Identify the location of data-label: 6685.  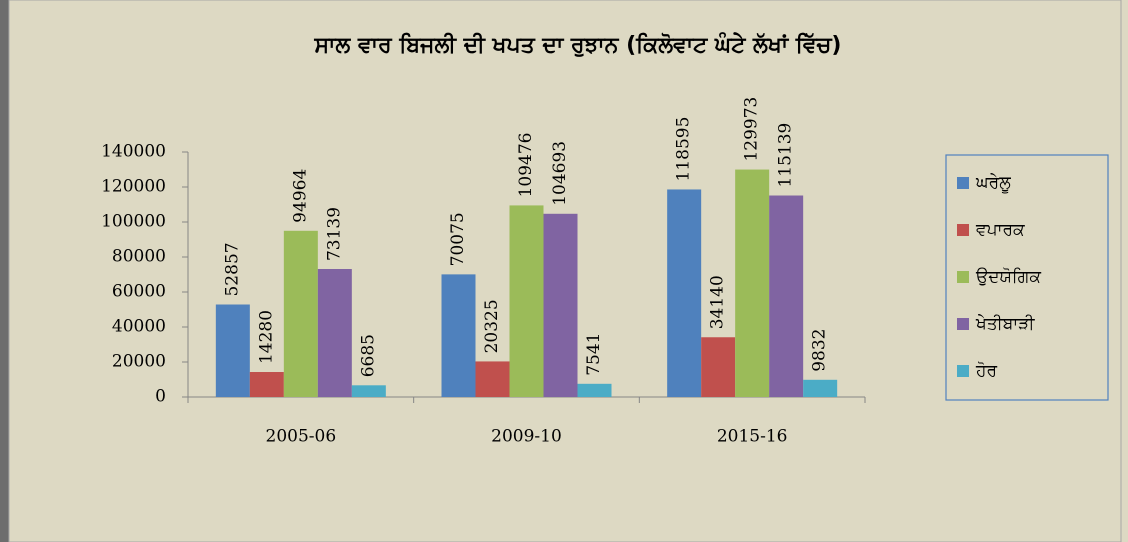
(368, 355).